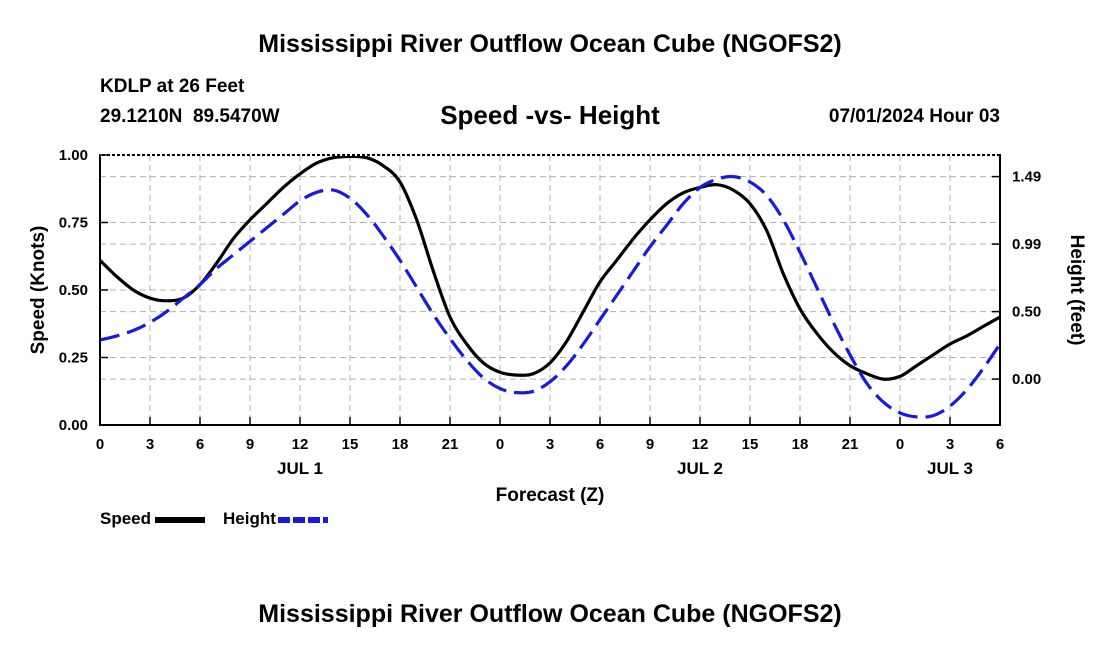  I want to click on station-coords: 29.1210N 89.5470W, so click(190, 116).